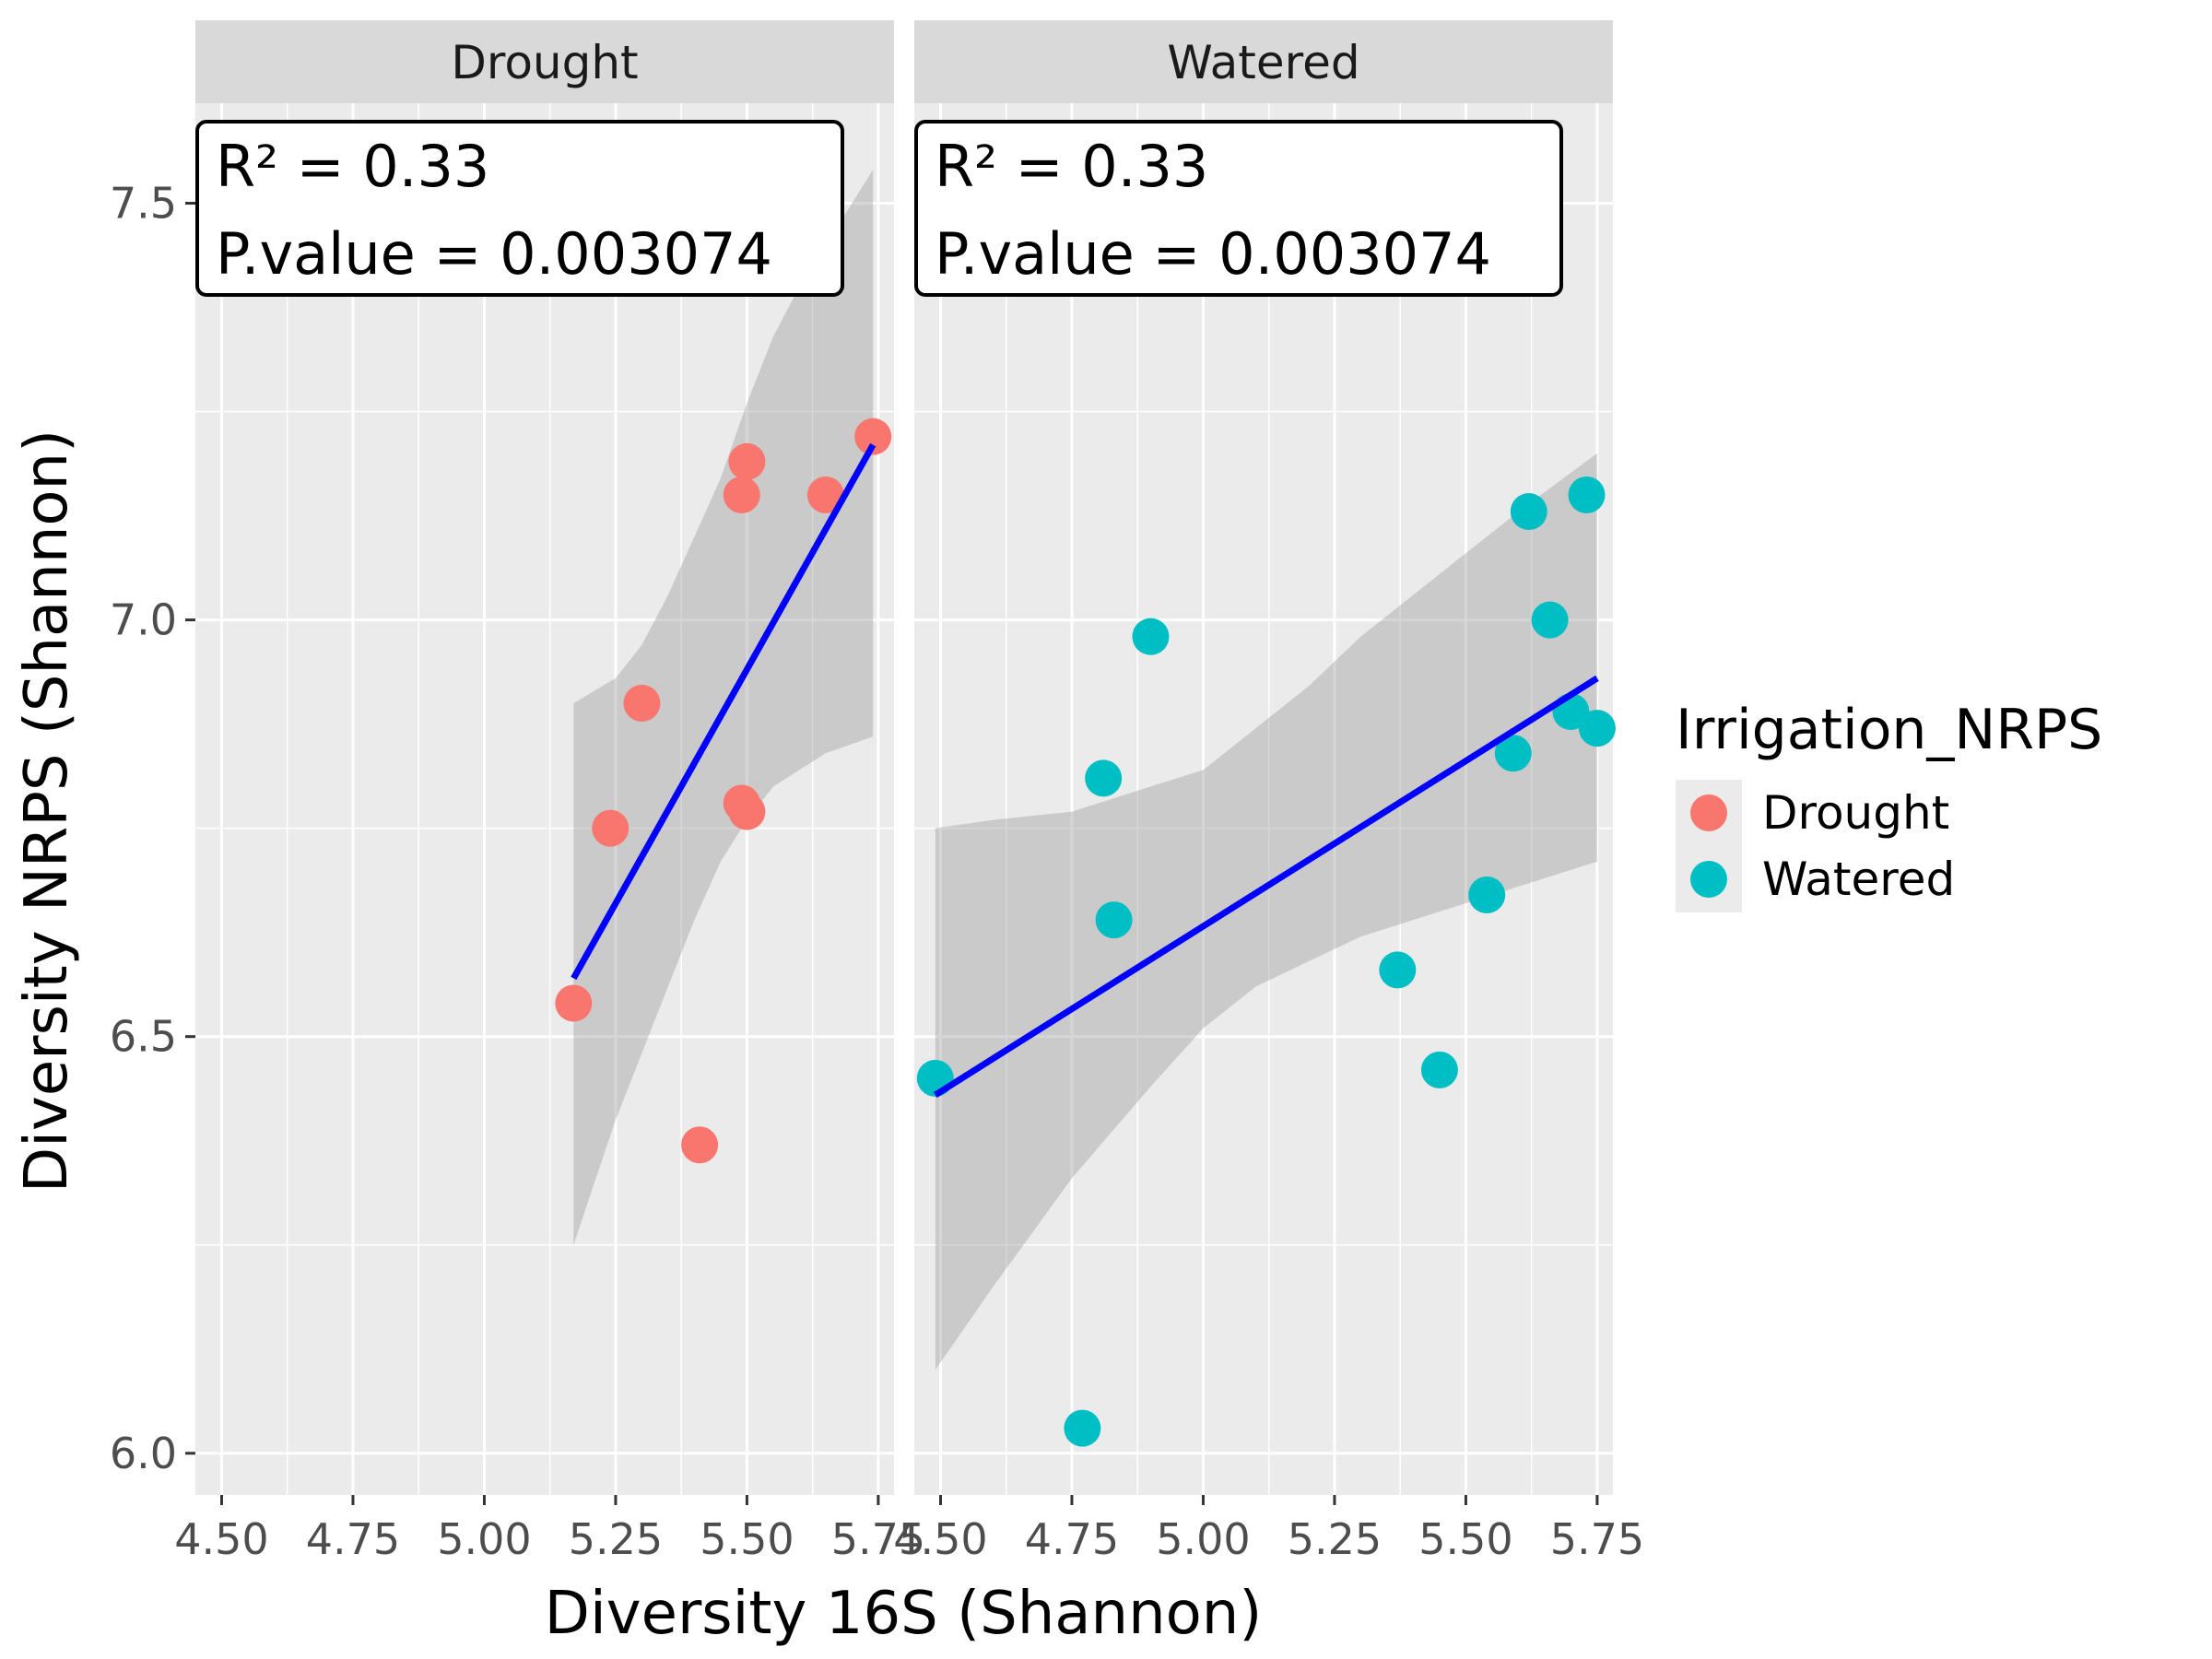 This screenshot has width=2212, height=1659. I want to click on y-tick-label: 6.5, so click(143, 1037).